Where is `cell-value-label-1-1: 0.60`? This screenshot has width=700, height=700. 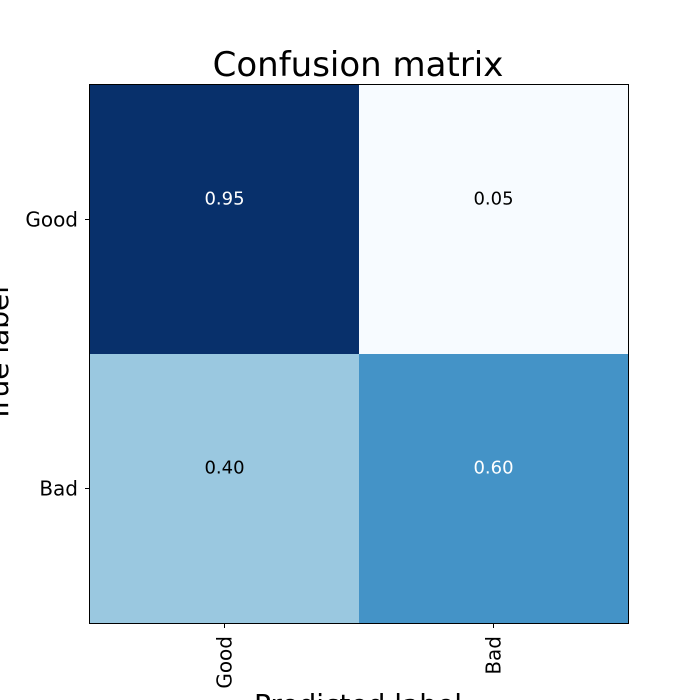
cell-value-label-1-1: 0.60 is located at coordinates (493, 468).